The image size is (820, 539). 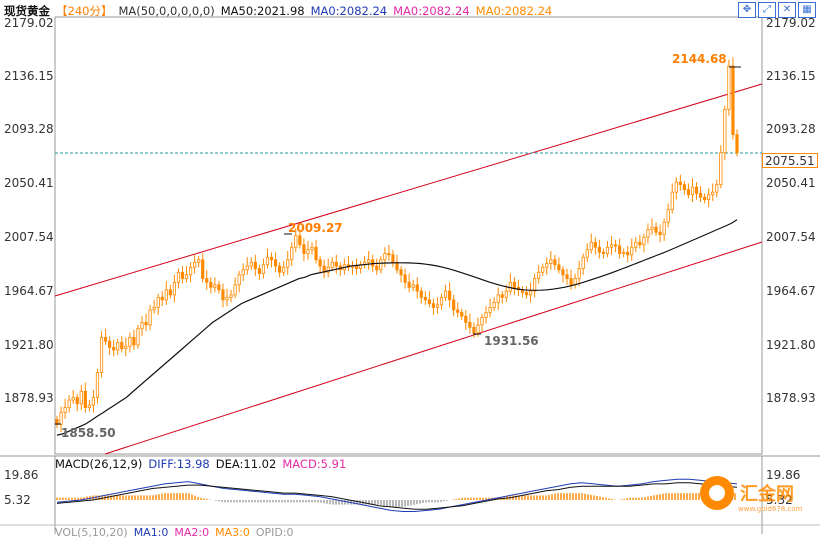 What do you see at coordinates (29, 76) in the screenshot?
I see `y-label-left: 2136.15` at bounding box center [29, 76].